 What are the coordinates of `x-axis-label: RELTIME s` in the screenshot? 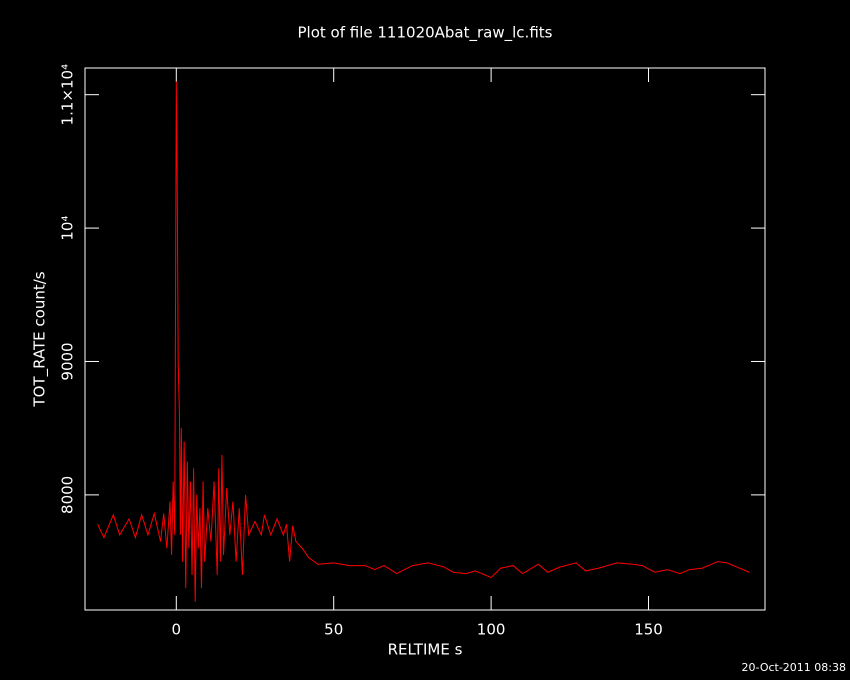 It's located at (425, 650).